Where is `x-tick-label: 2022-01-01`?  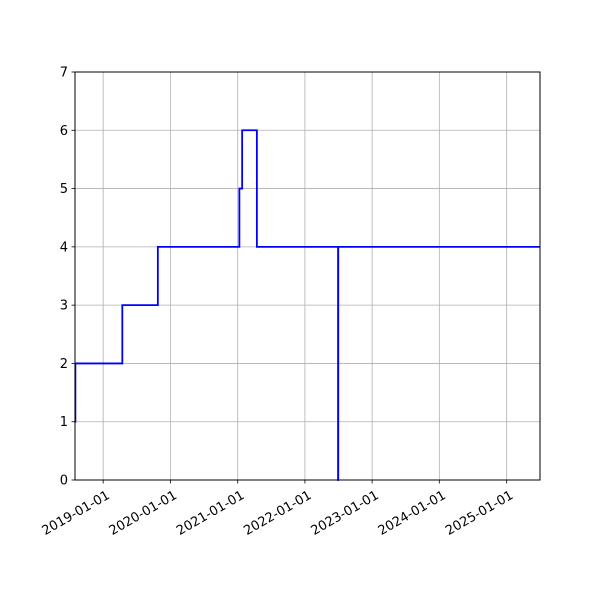
x-tick-label: 2022-01-01 is located at coordinates (277, 513).